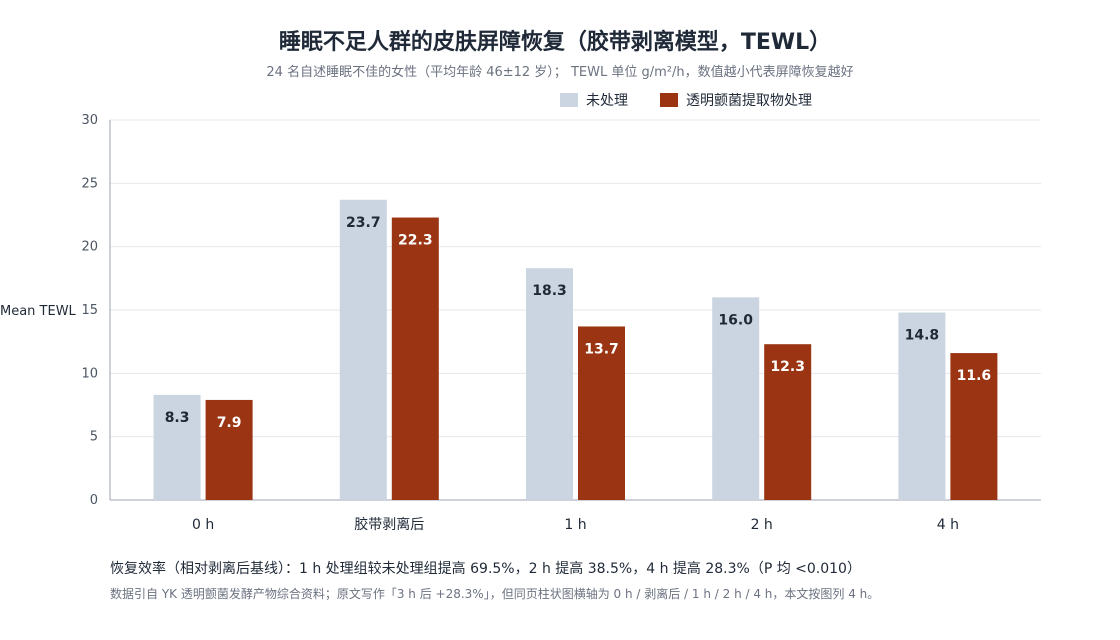  What do you see at coordinates (89, 183) in the screenshot?
I see `y-tick-label-25: 25` at bounding box center [89, 183].